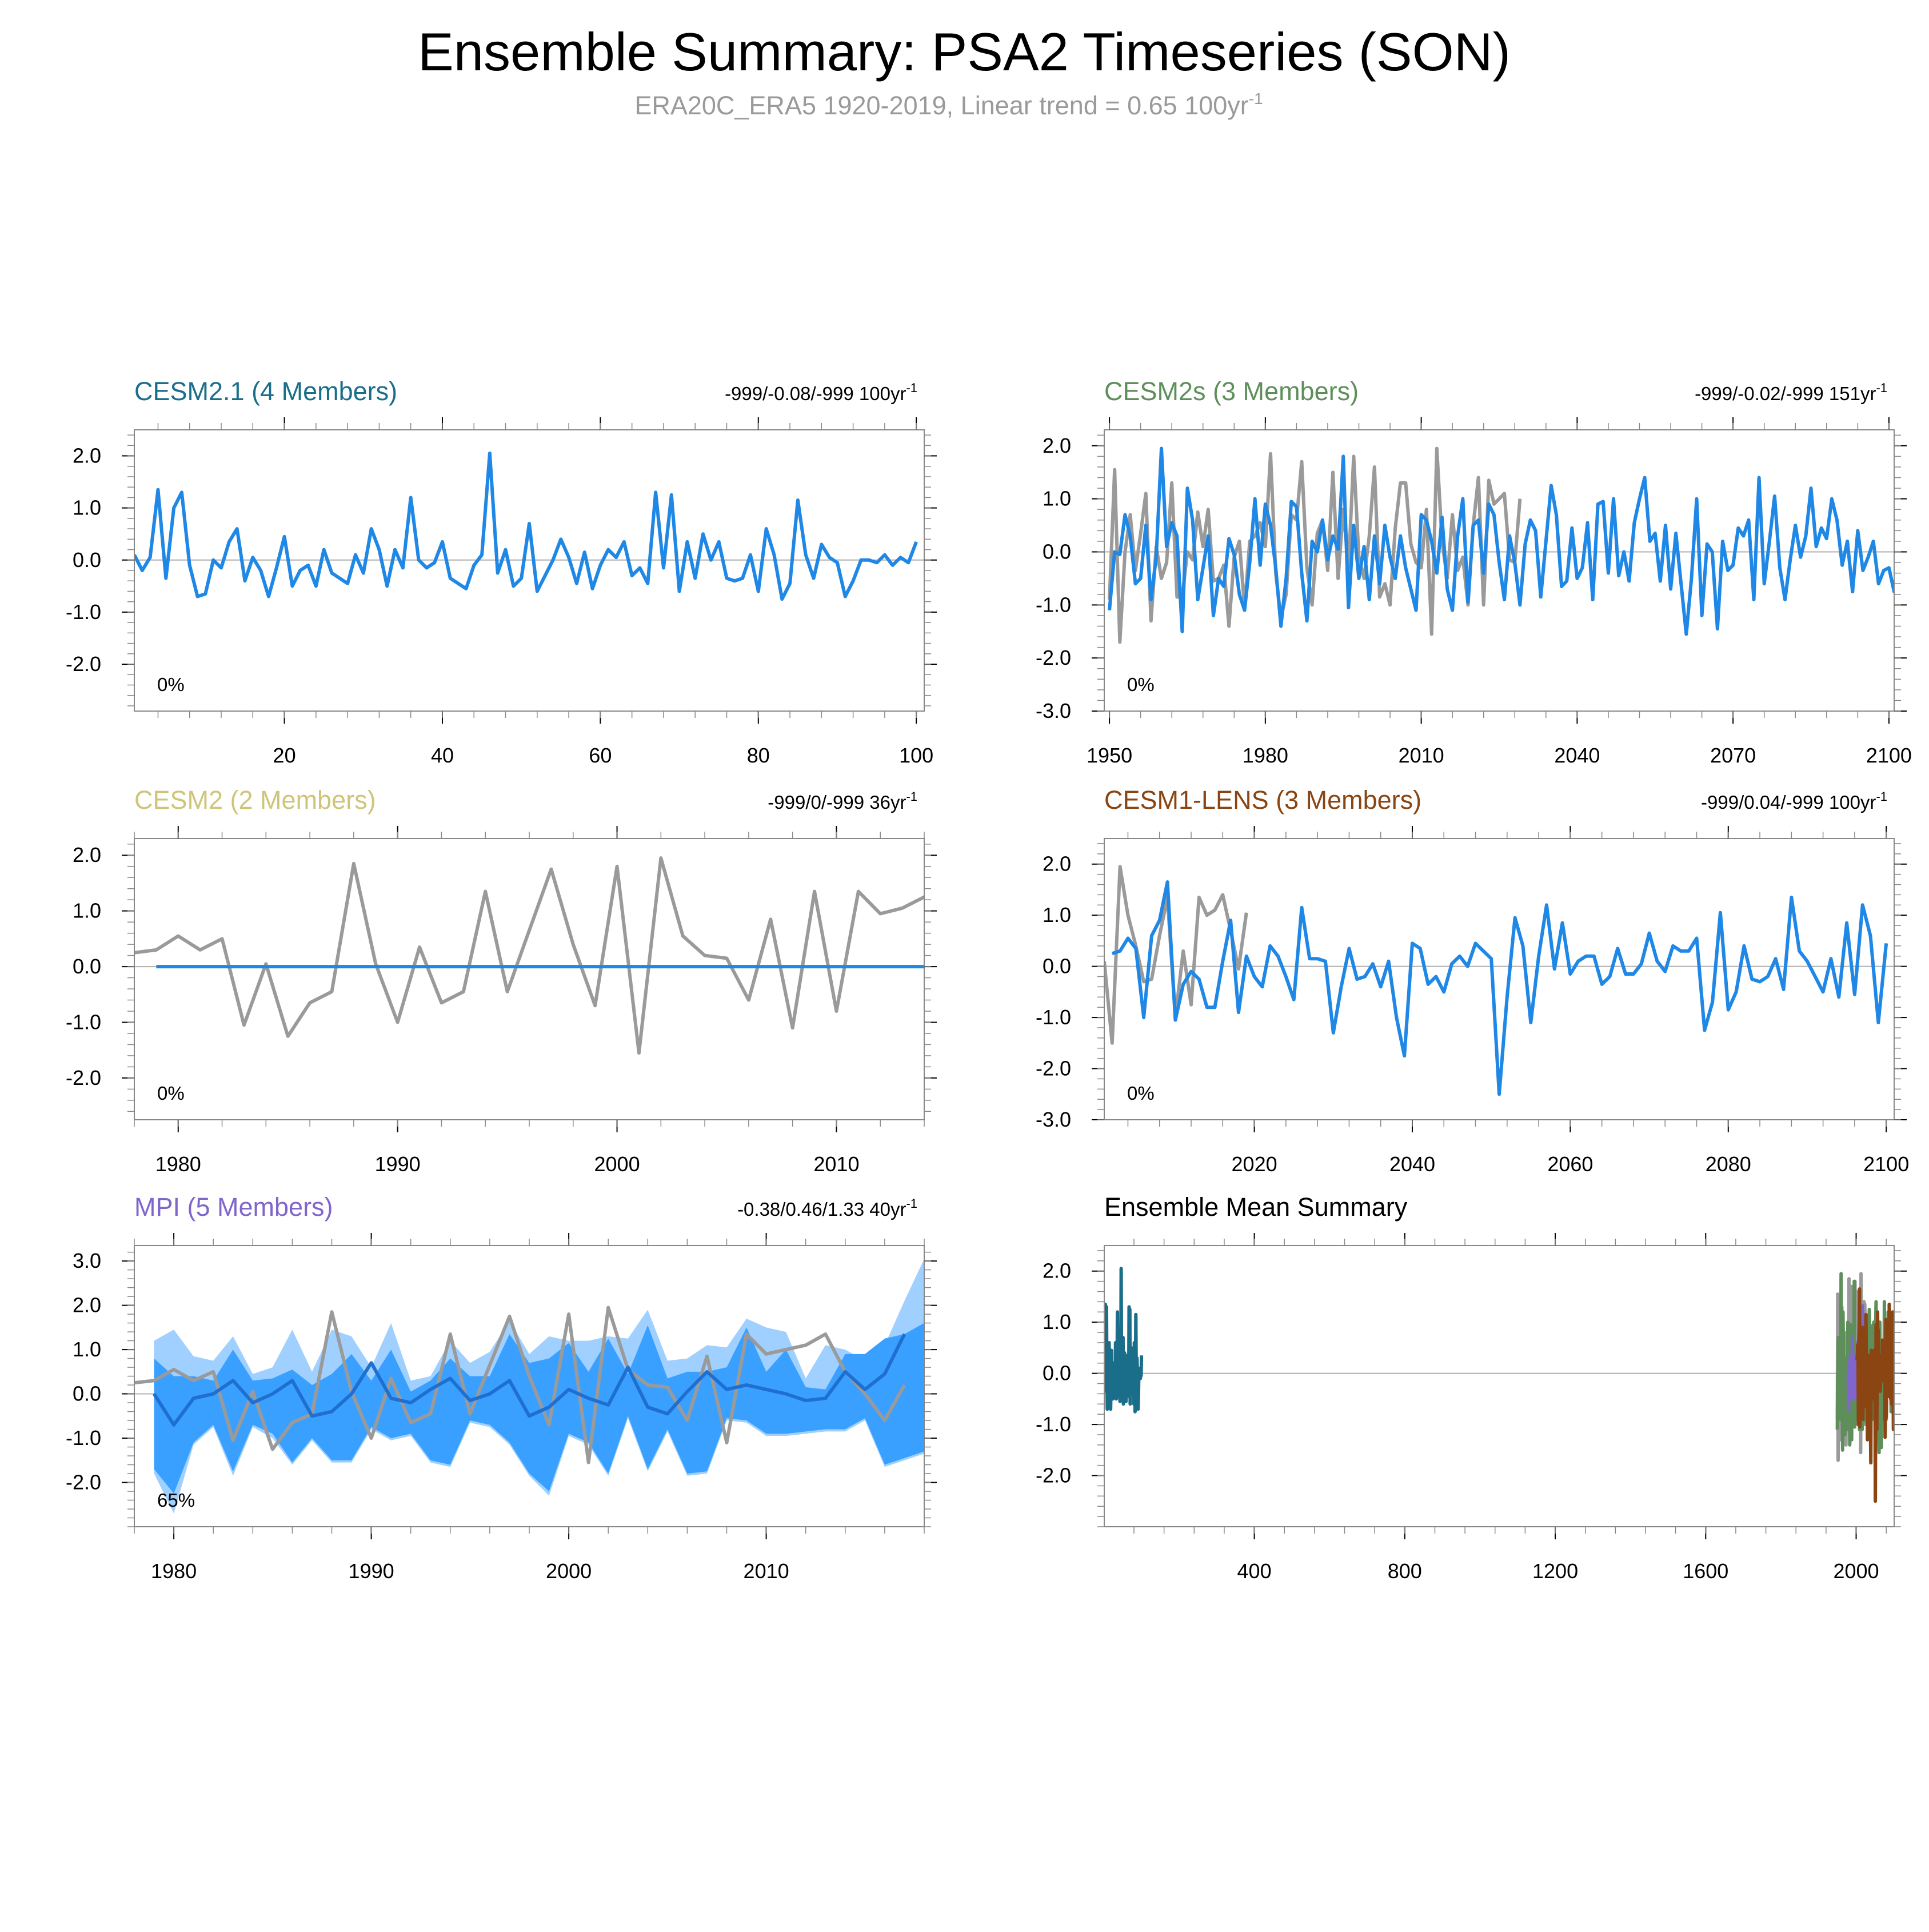  What do you see at coordinates (285, 755) in the screenshot?
I see `x-tick-label: 20` at bounding box center [285, 755].